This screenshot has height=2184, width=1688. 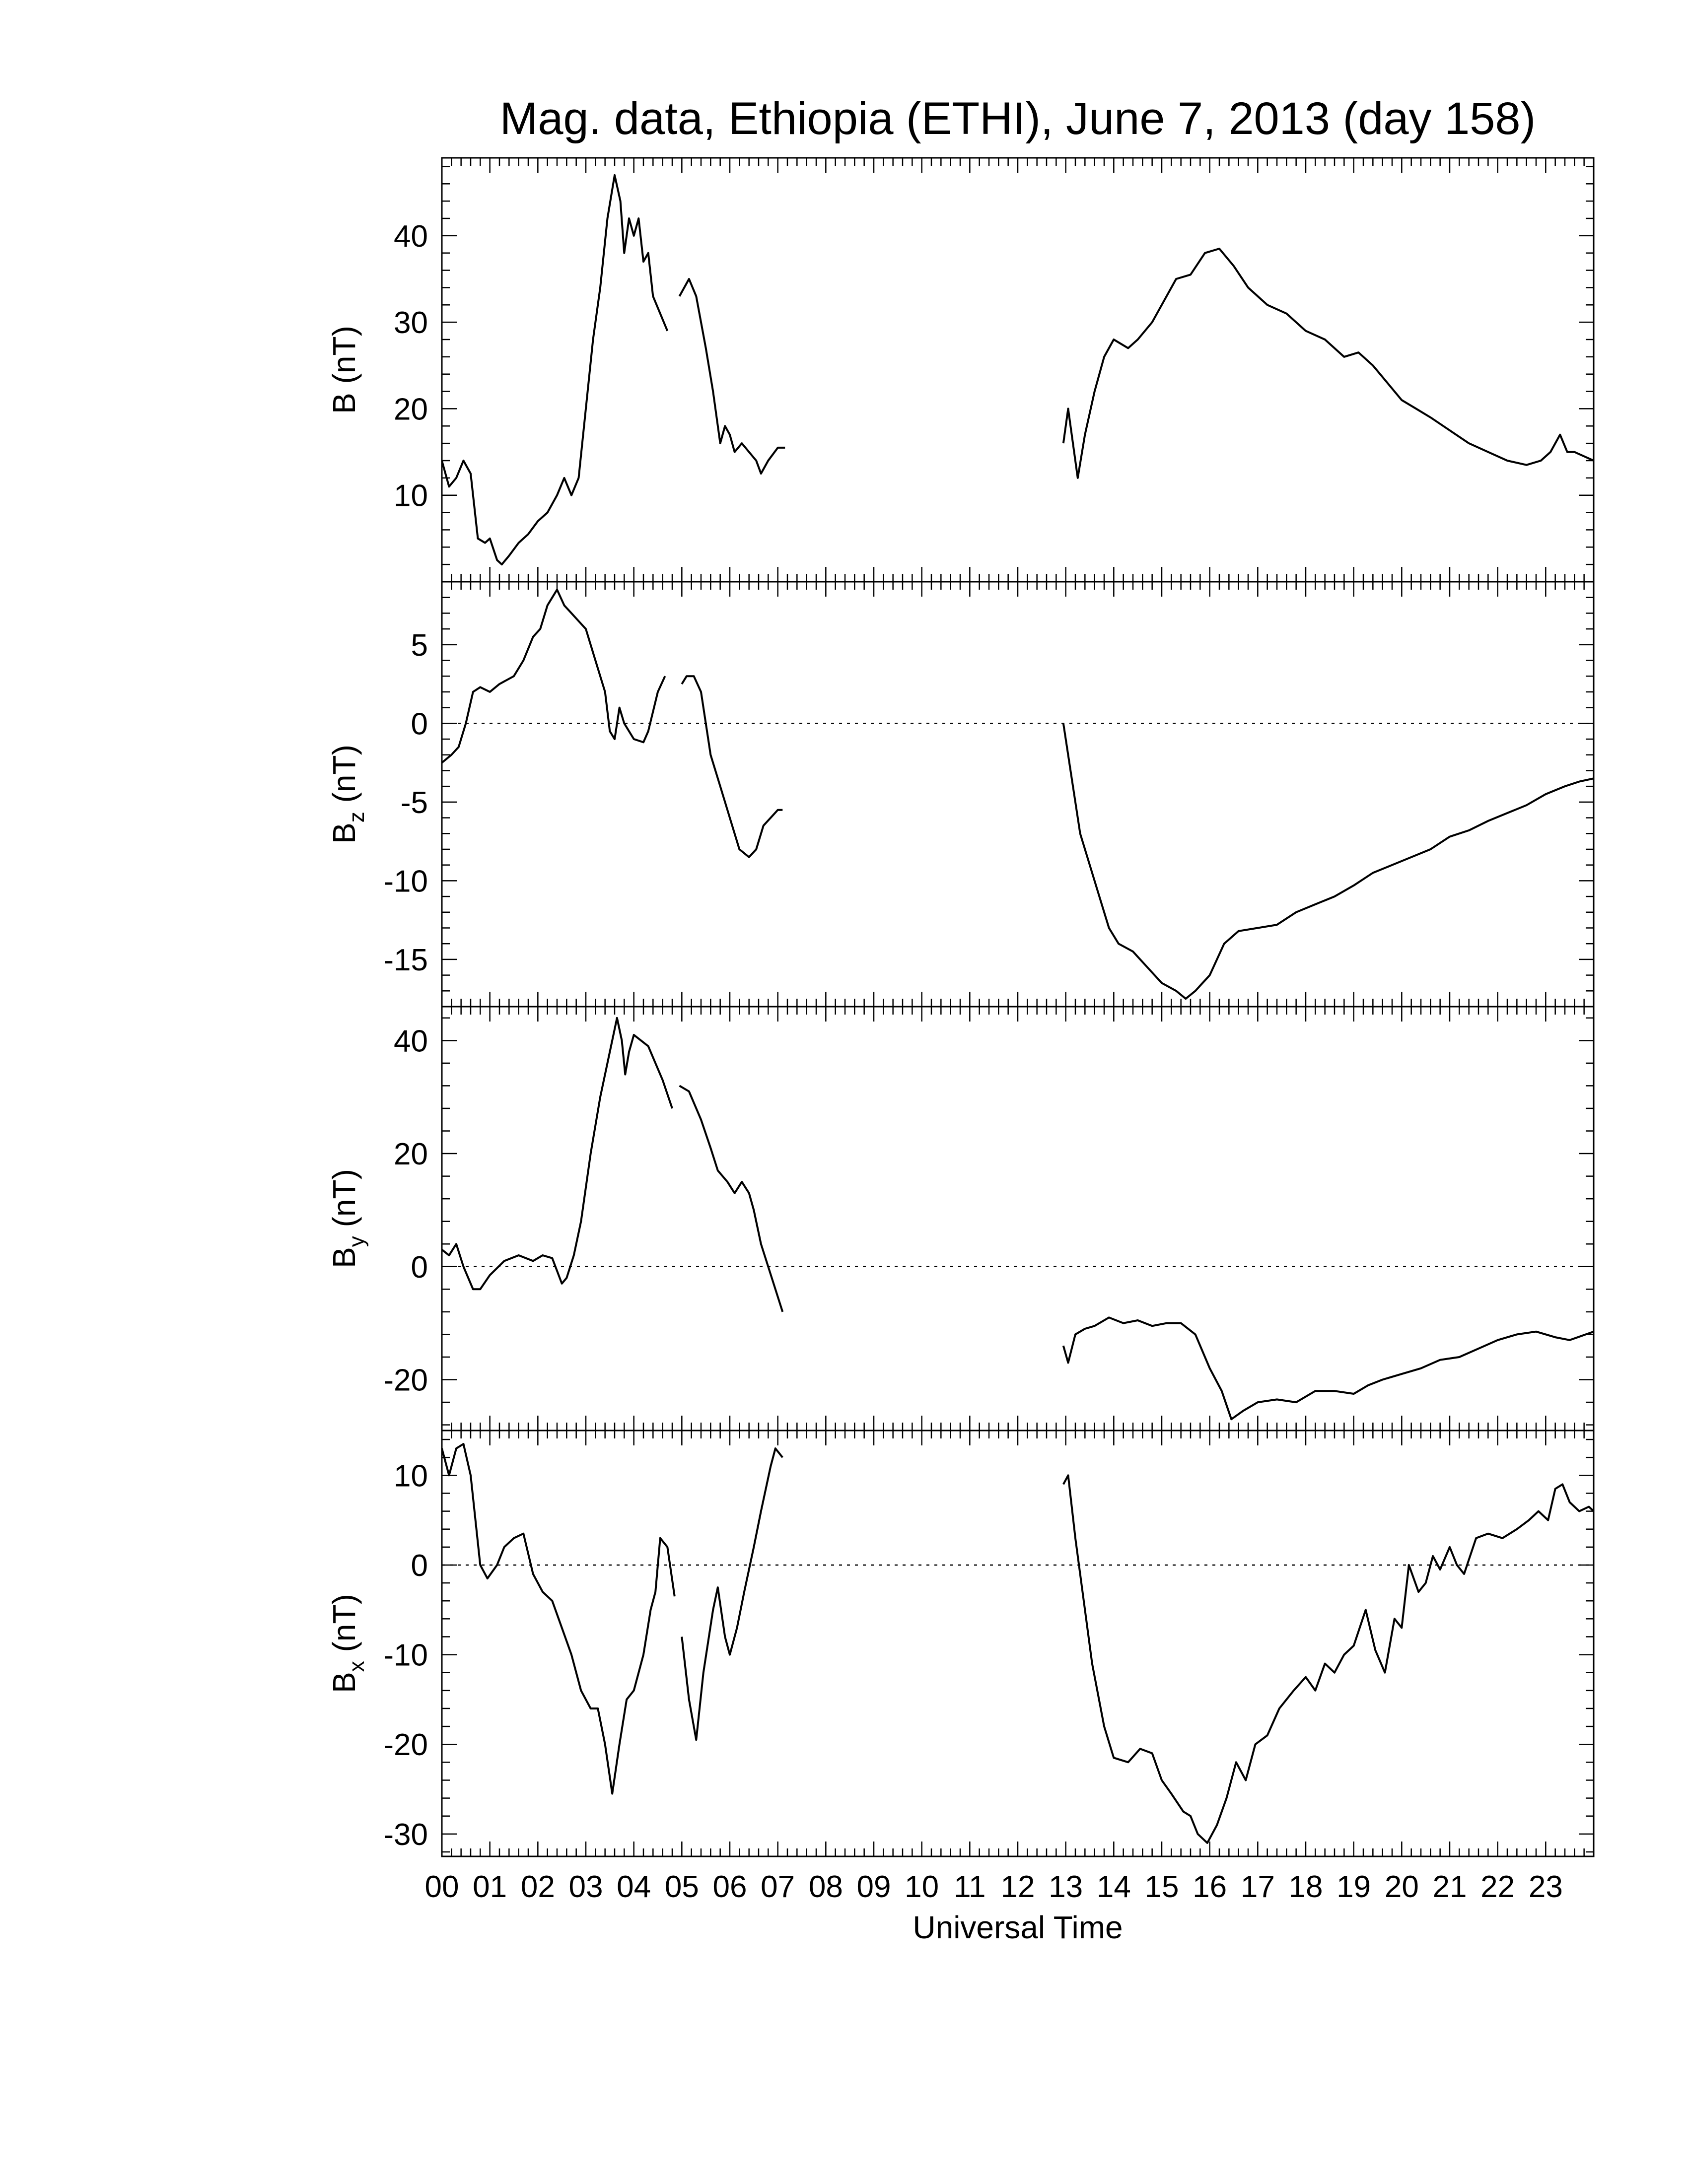 I want to click on y-tick-label: 30, so click(x=411, y=323).